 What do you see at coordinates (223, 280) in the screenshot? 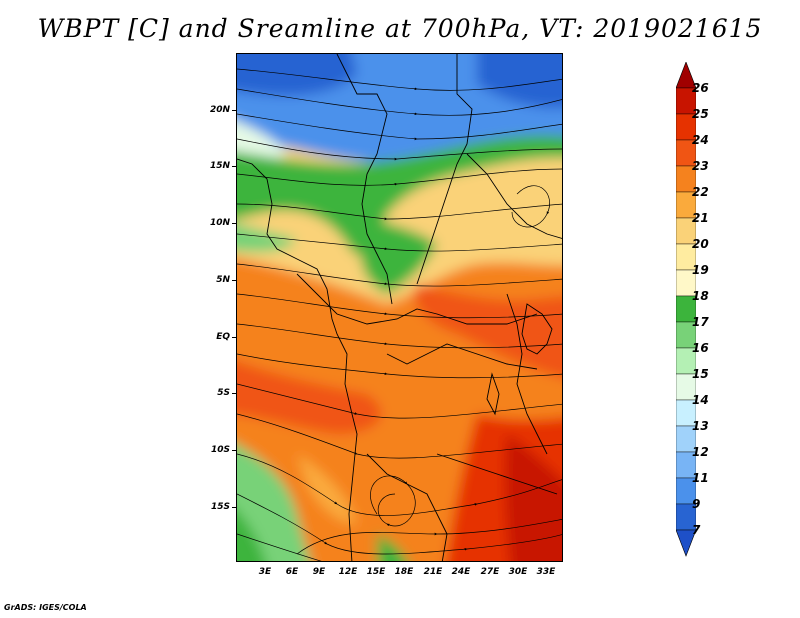
I see `lat-label-5n: 5N` at bounding box center [223, 280].